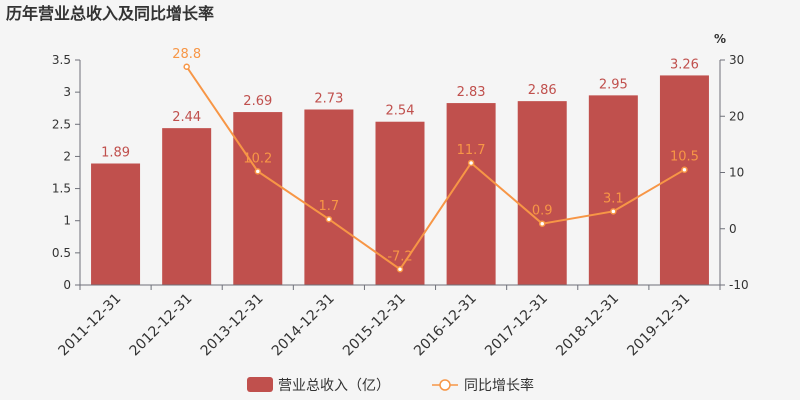  I want to click on right-axis-tick-label: 20, so click(736, 116).